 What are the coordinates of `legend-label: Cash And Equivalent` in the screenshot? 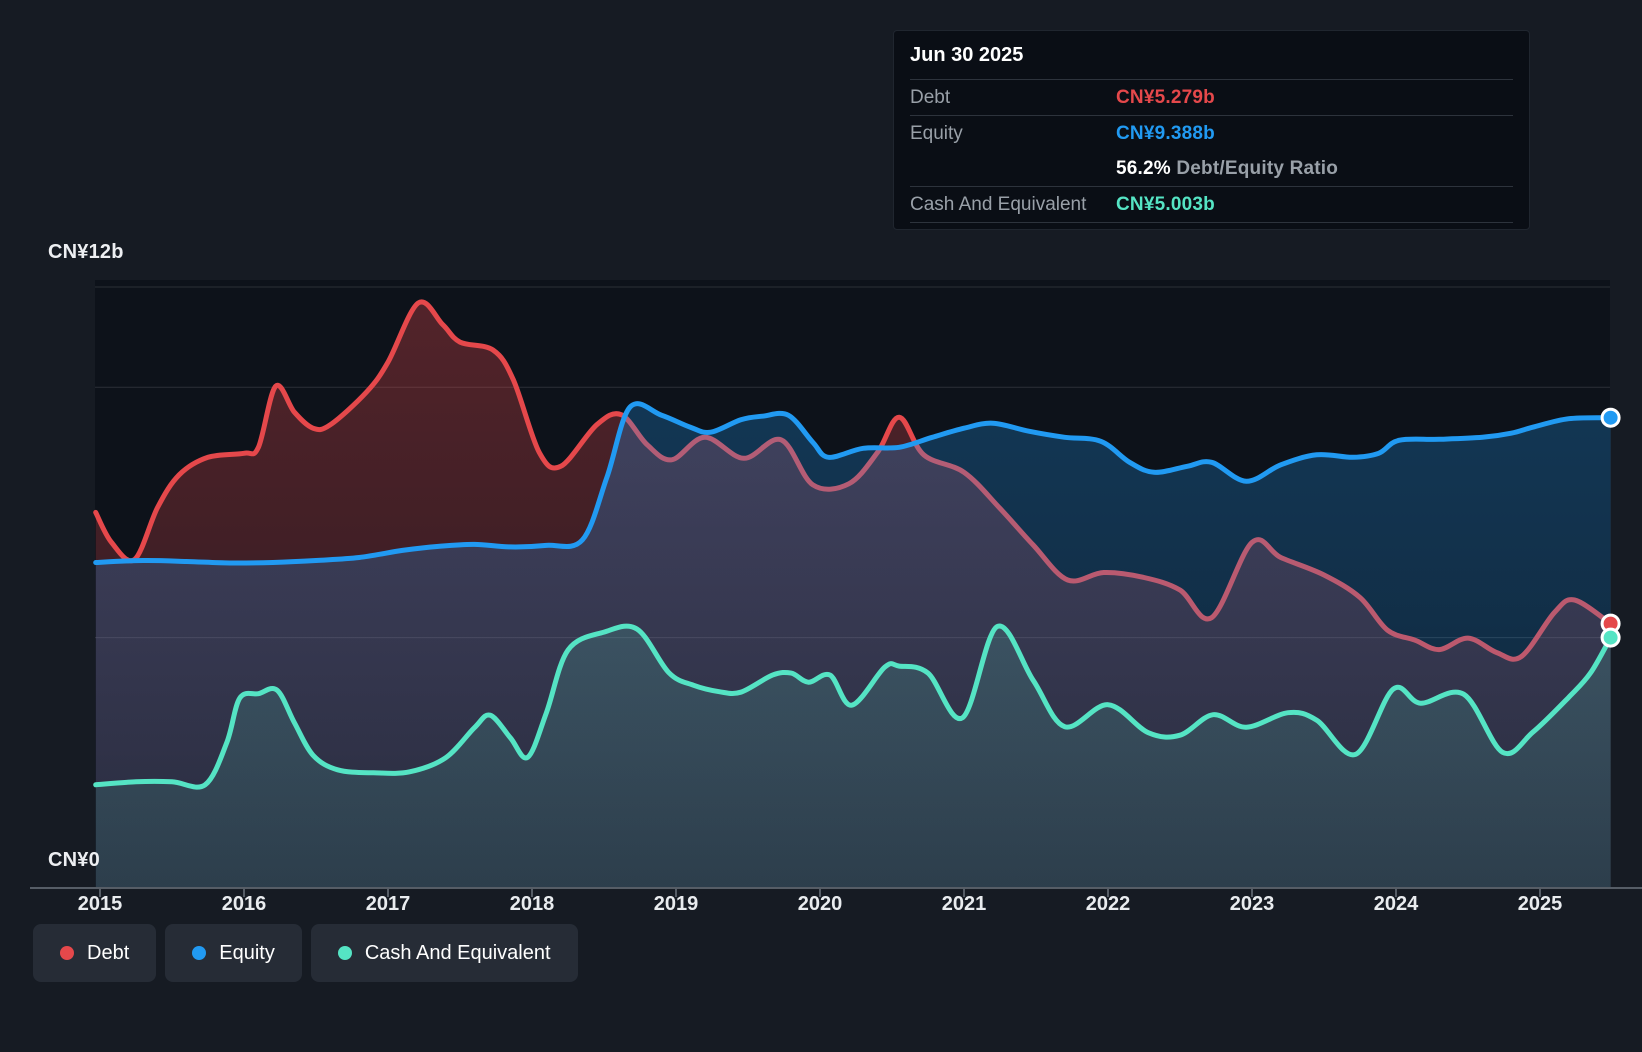 It's located at (457, 952).